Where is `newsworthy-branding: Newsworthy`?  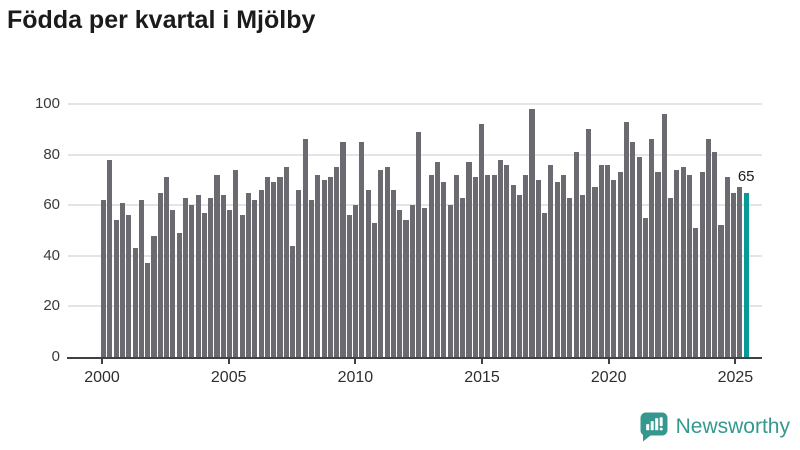 newsworthy-branding: Newsworthy is located at coordinates (714, 426).